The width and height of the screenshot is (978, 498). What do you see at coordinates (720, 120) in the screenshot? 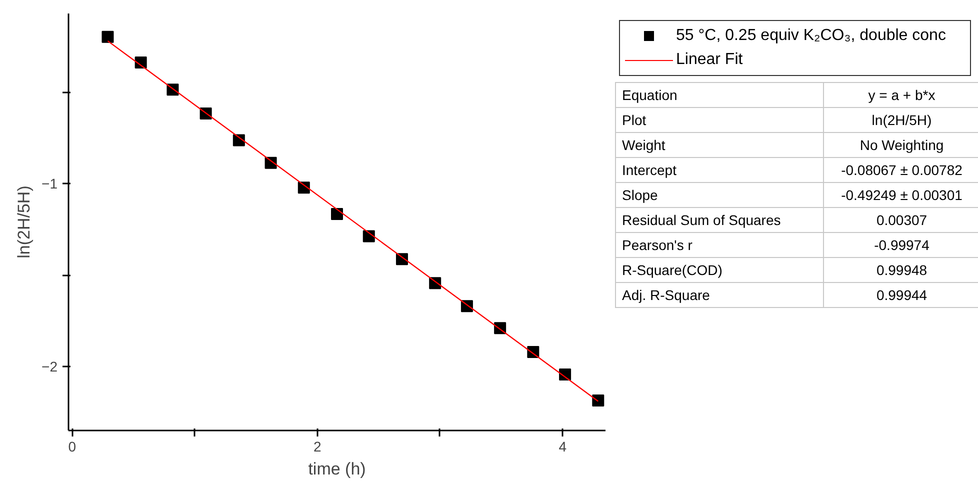
I see `text: Plot` at bounding box center [720, 120].